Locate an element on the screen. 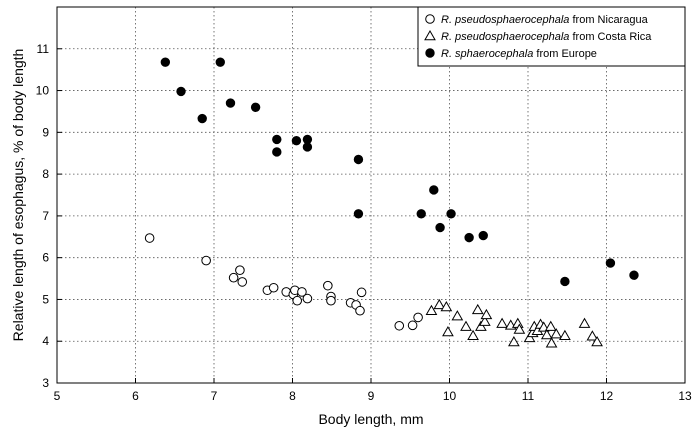 Image resolution: width=692 pixels, height=429 pixels. x-tick-label: 5 is located at coordinates (57, 396).